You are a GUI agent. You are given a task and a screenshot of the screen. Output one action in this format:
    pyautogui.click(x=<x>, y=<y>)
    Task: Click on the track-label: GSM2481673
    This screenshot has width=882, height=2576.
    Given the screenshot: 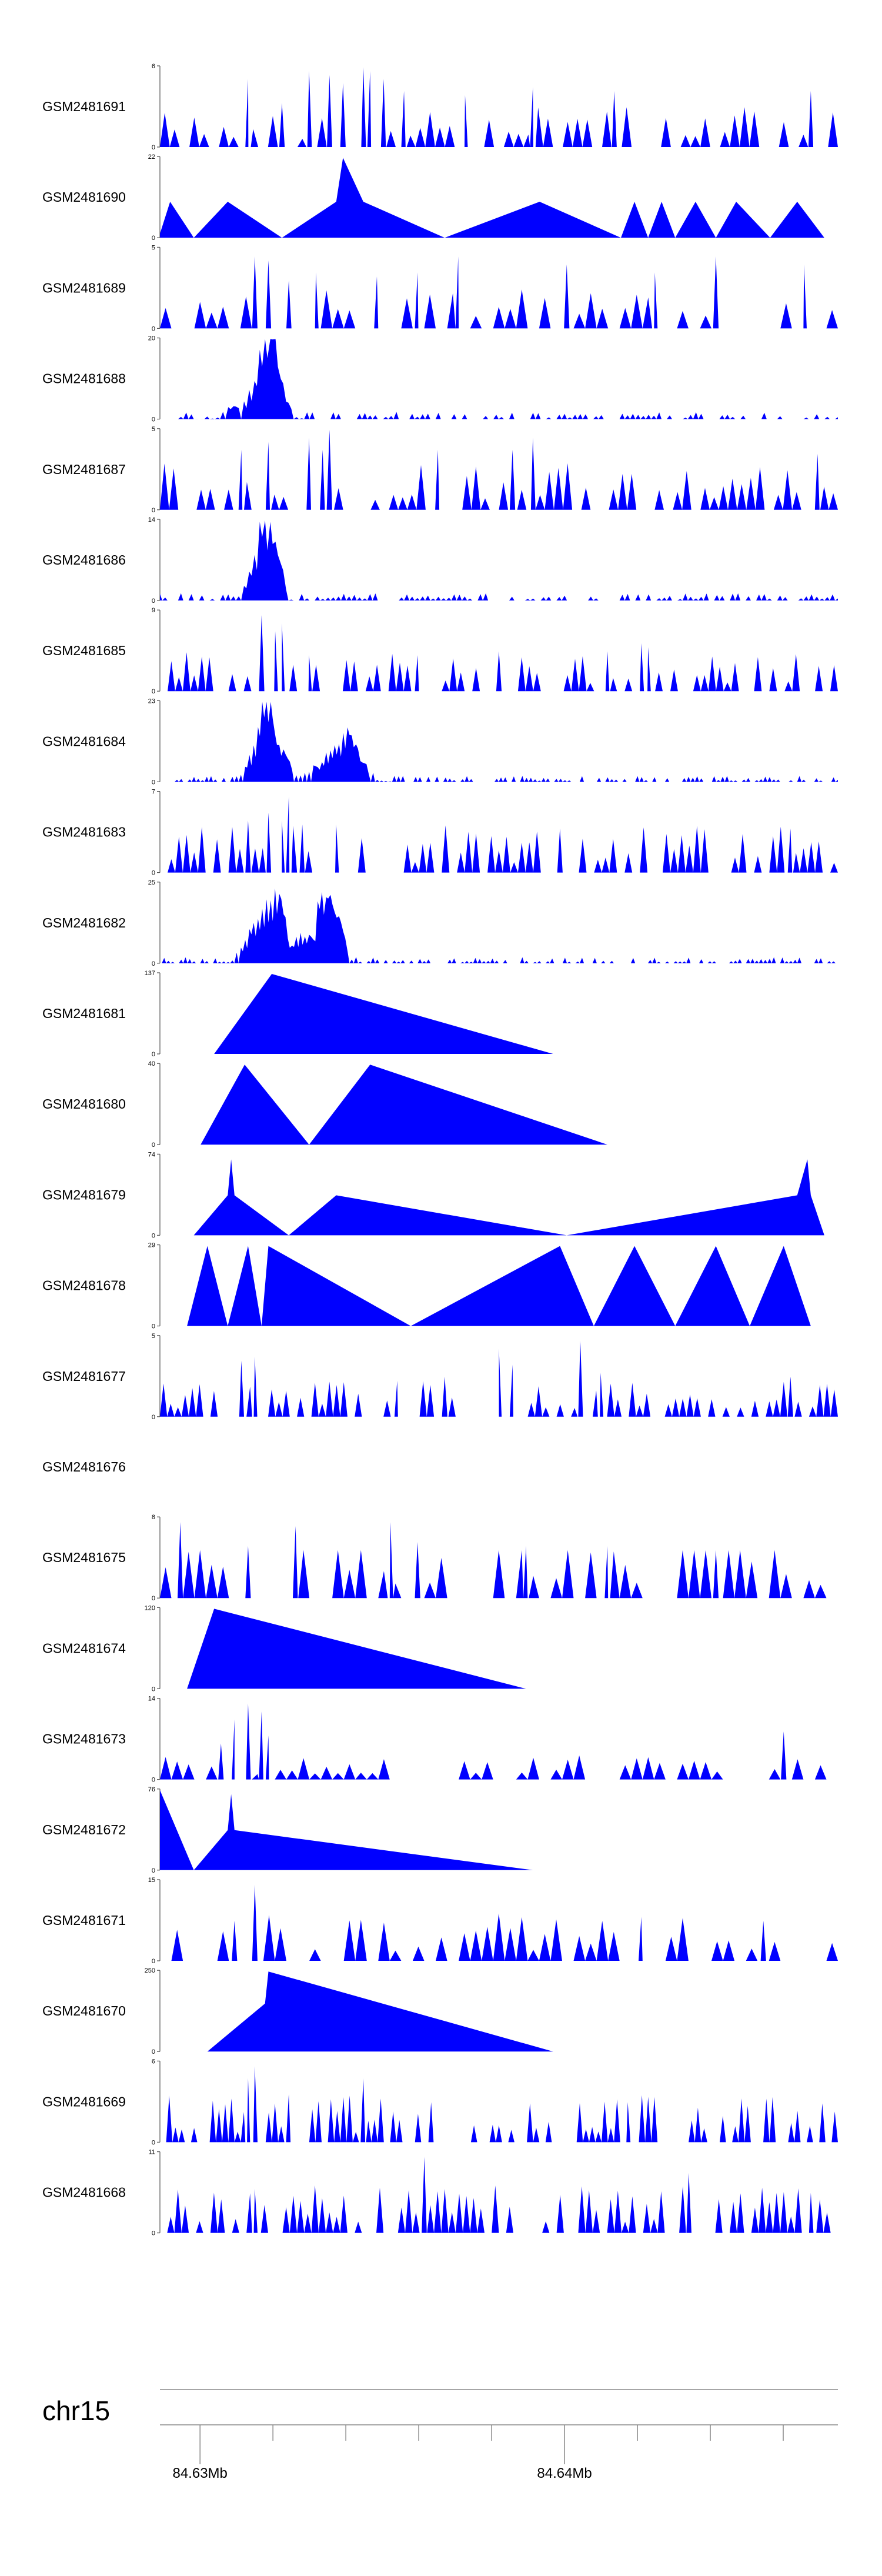 What is the action you would take?
    pyautogui.click(x=84, y=1739)
    